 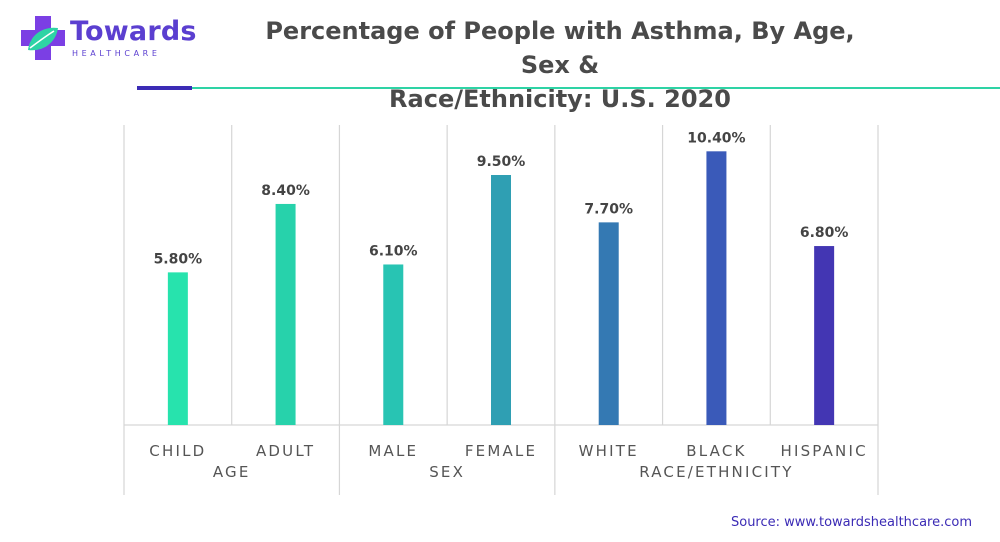 What do you see at coordinates (116, 53) in the screenshot?
I see `logo-subtitle: HEALTHCARE` at bounding box center [116, 53].